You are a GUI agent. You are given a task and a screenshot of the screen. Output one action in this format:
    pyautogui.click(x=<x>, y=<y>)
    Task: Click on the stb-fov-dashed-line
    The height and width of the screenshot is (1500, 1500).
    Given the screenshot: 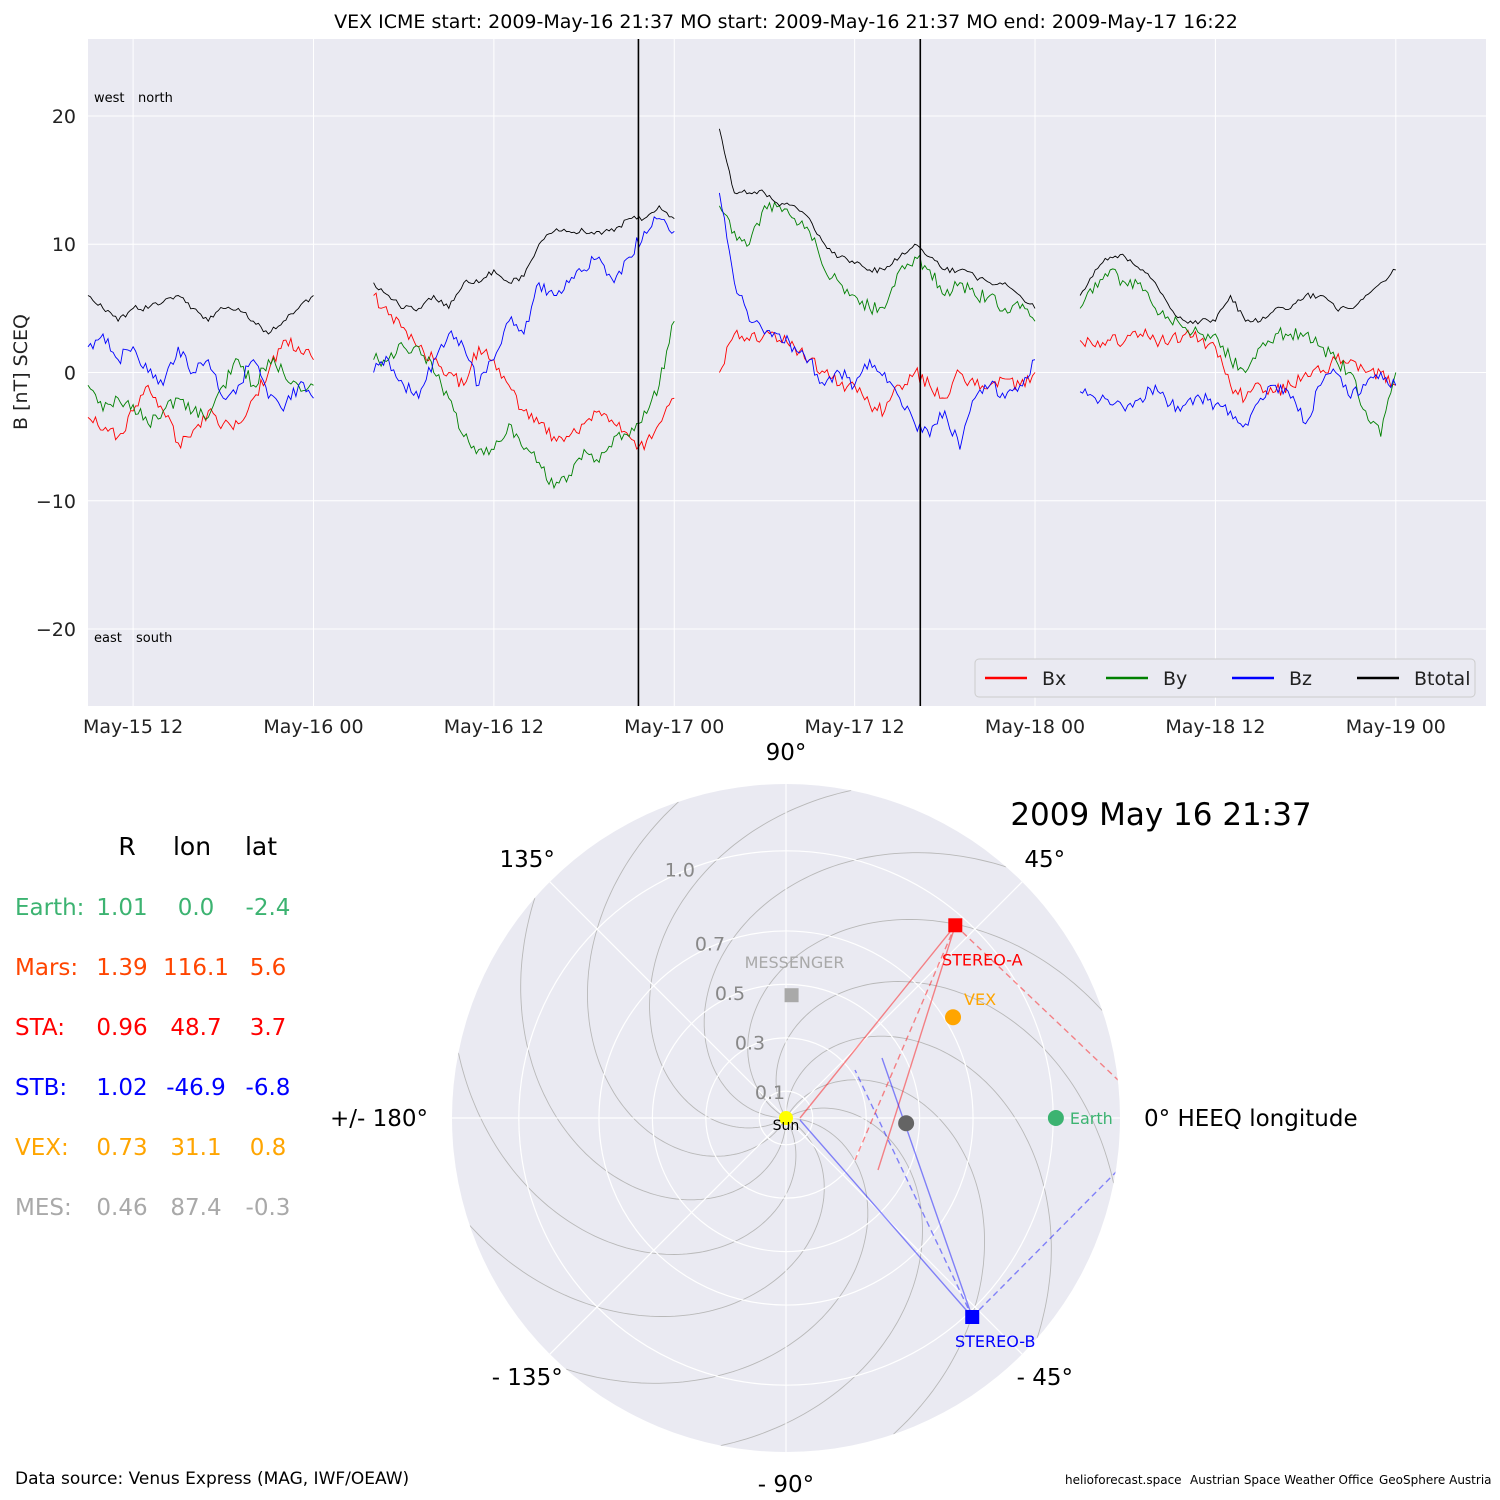 What is the action you would take?
    pyautogui.click(x=913, y=1193)
    